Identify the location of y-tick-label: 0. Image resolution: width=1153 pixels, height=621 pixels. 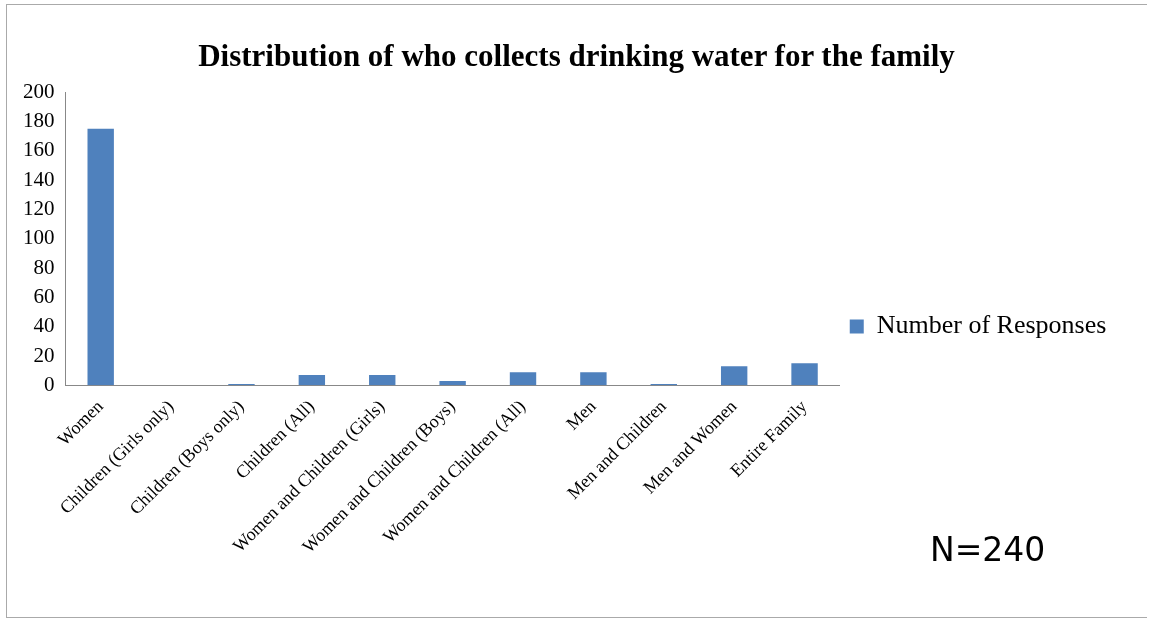
(49, 383).